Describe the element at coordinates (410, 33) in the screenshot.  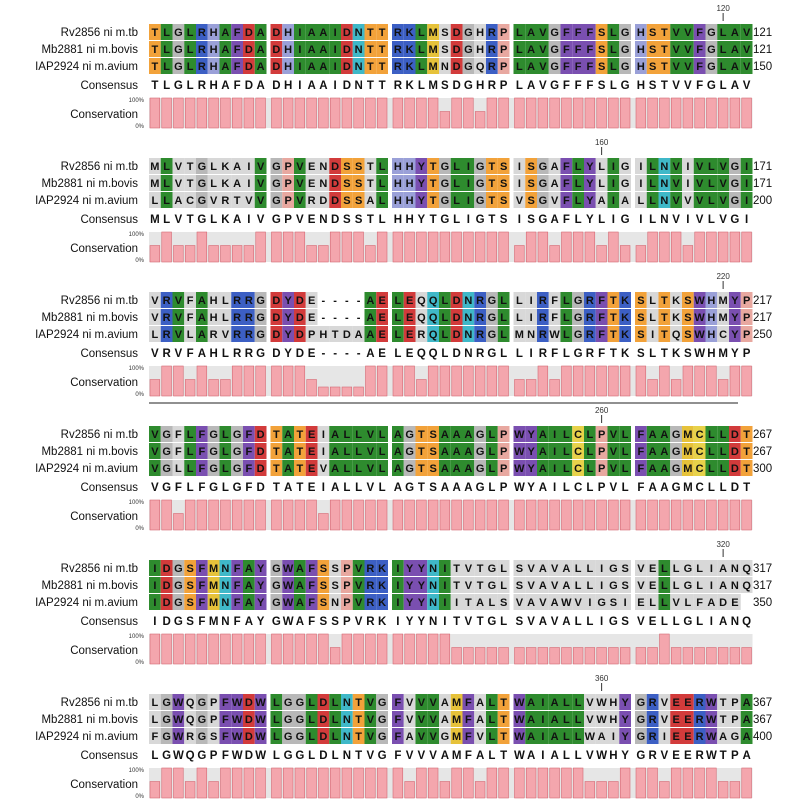
I see `residue-letter: K` at that location.